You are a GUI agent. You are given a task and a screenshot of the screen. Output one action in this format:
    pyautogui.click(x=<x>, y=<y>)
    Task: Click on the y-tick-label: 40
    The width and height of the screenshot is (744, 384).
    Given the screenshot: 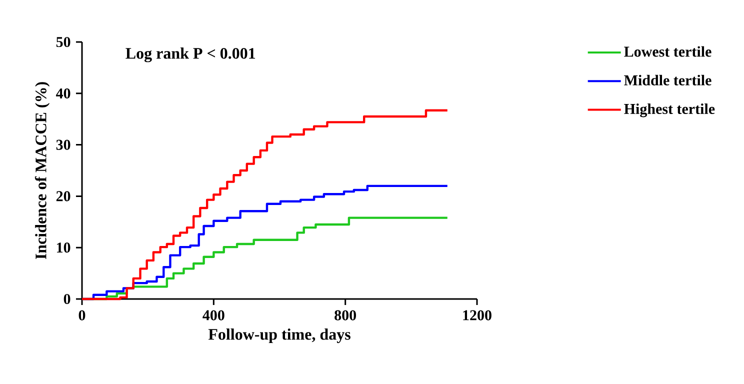 What is the action you would take?
    pyautogui.click(x=63, y=93)
    